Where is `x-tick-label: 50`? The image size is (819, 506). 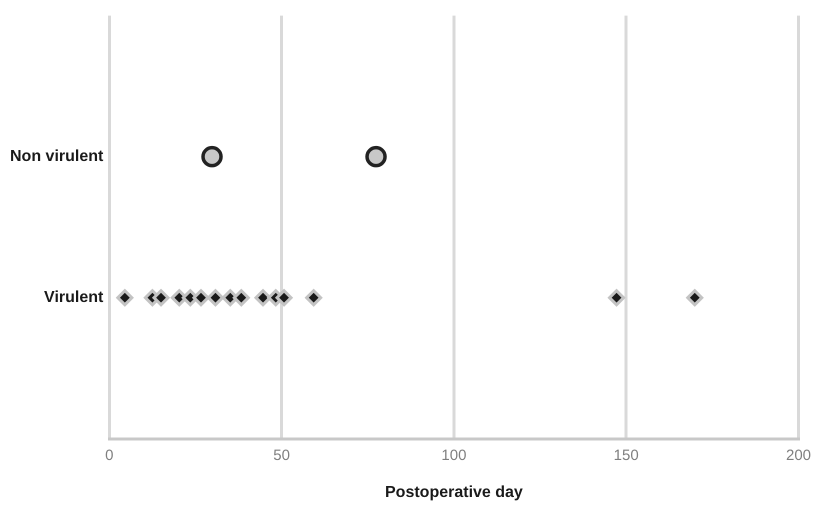
x-tick-label: 50 is located at coordinates (281, 455).